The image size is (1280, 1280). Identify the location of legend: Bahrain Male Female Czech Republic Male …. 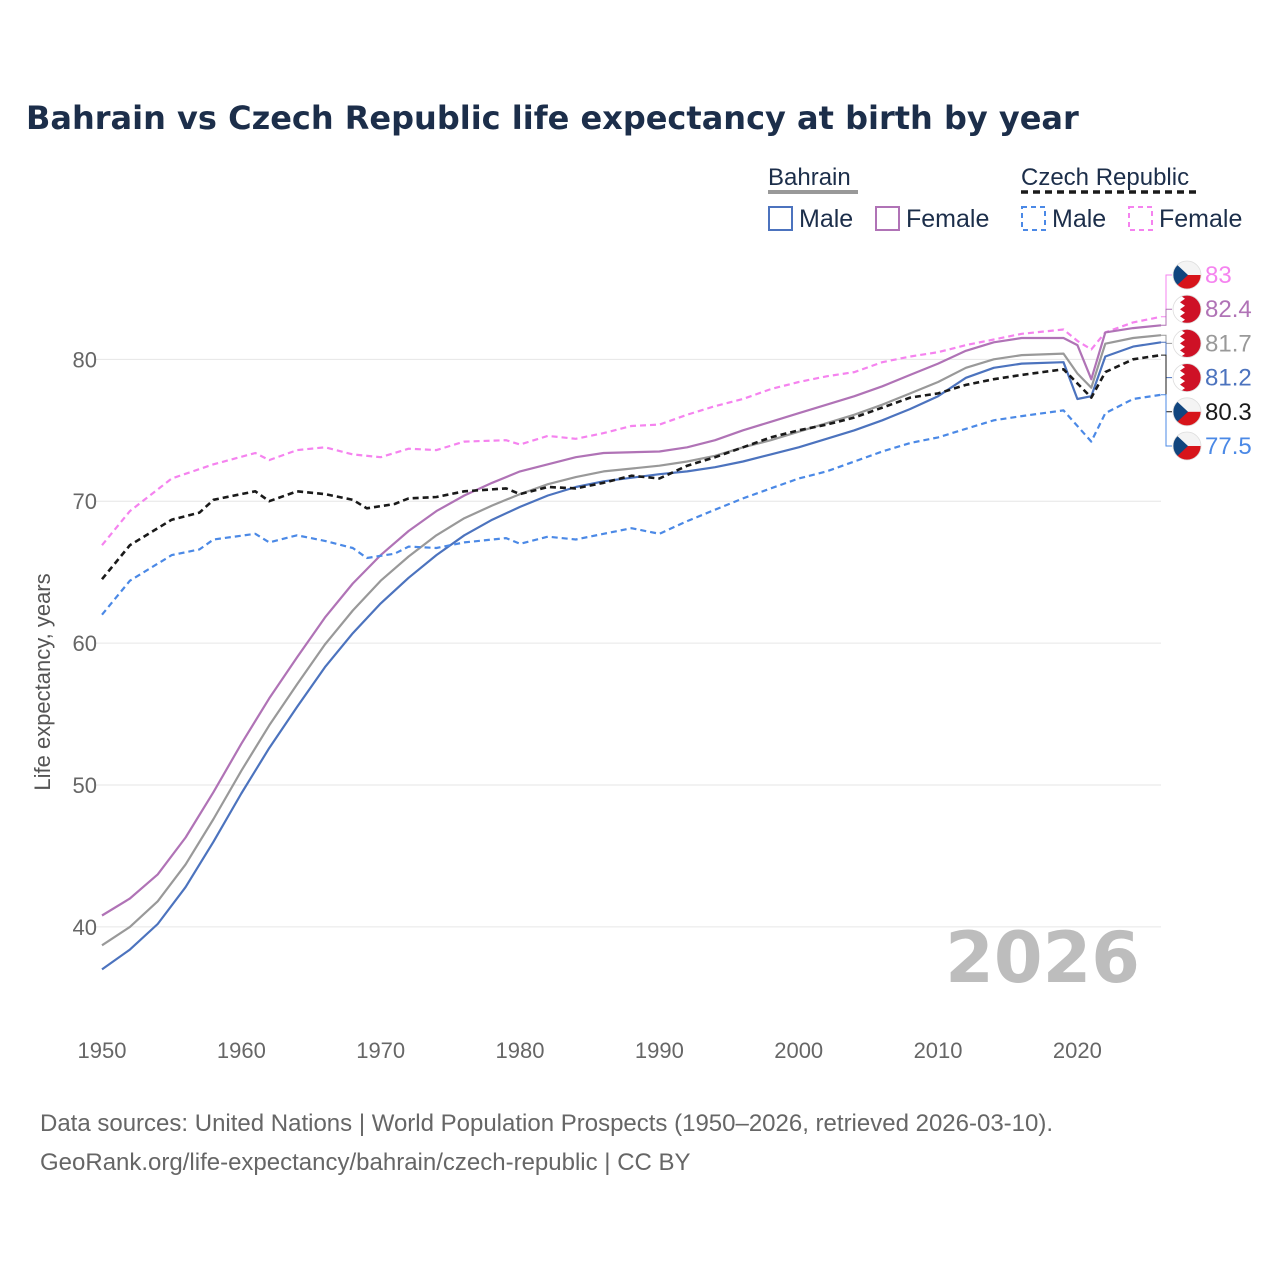
(1005, 198).